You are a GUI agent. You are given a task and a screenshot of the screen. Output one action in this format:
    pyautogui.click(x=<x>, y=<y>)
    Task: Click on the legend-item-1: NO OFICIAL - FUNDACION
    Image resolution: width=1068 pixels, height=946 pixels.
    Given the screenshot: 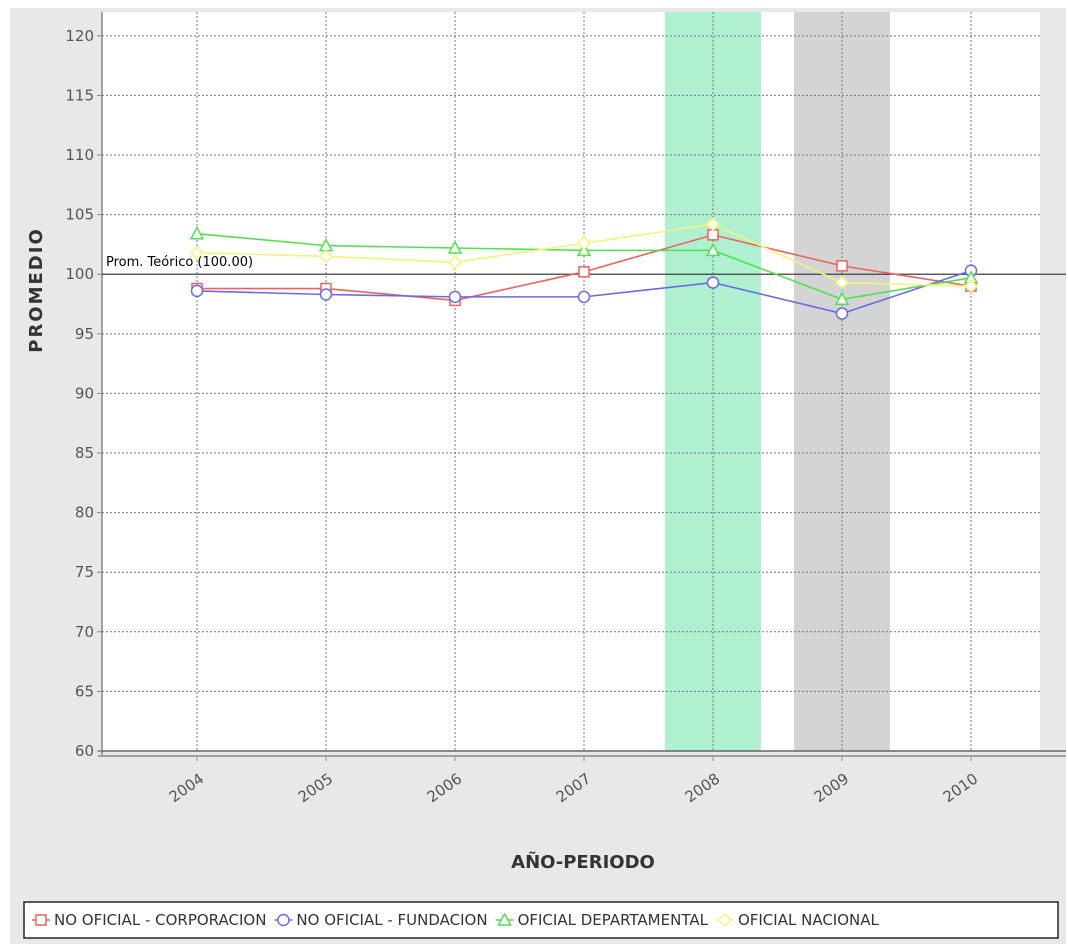 What is the action you would take?
    pyautogui.click(x=381, y=920)
    